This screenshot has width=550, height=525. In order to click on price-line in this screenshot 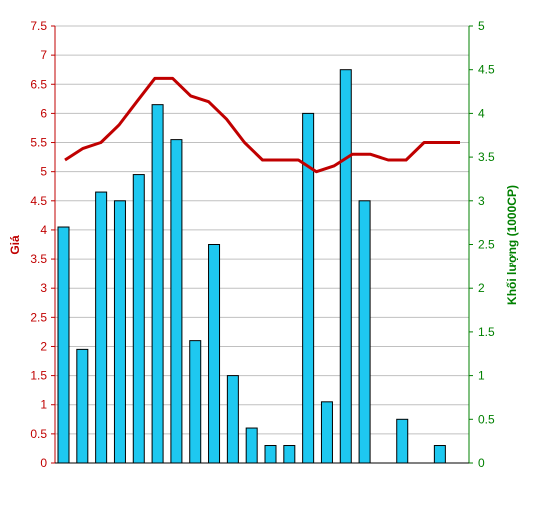, I will do `click(262, 125)`.